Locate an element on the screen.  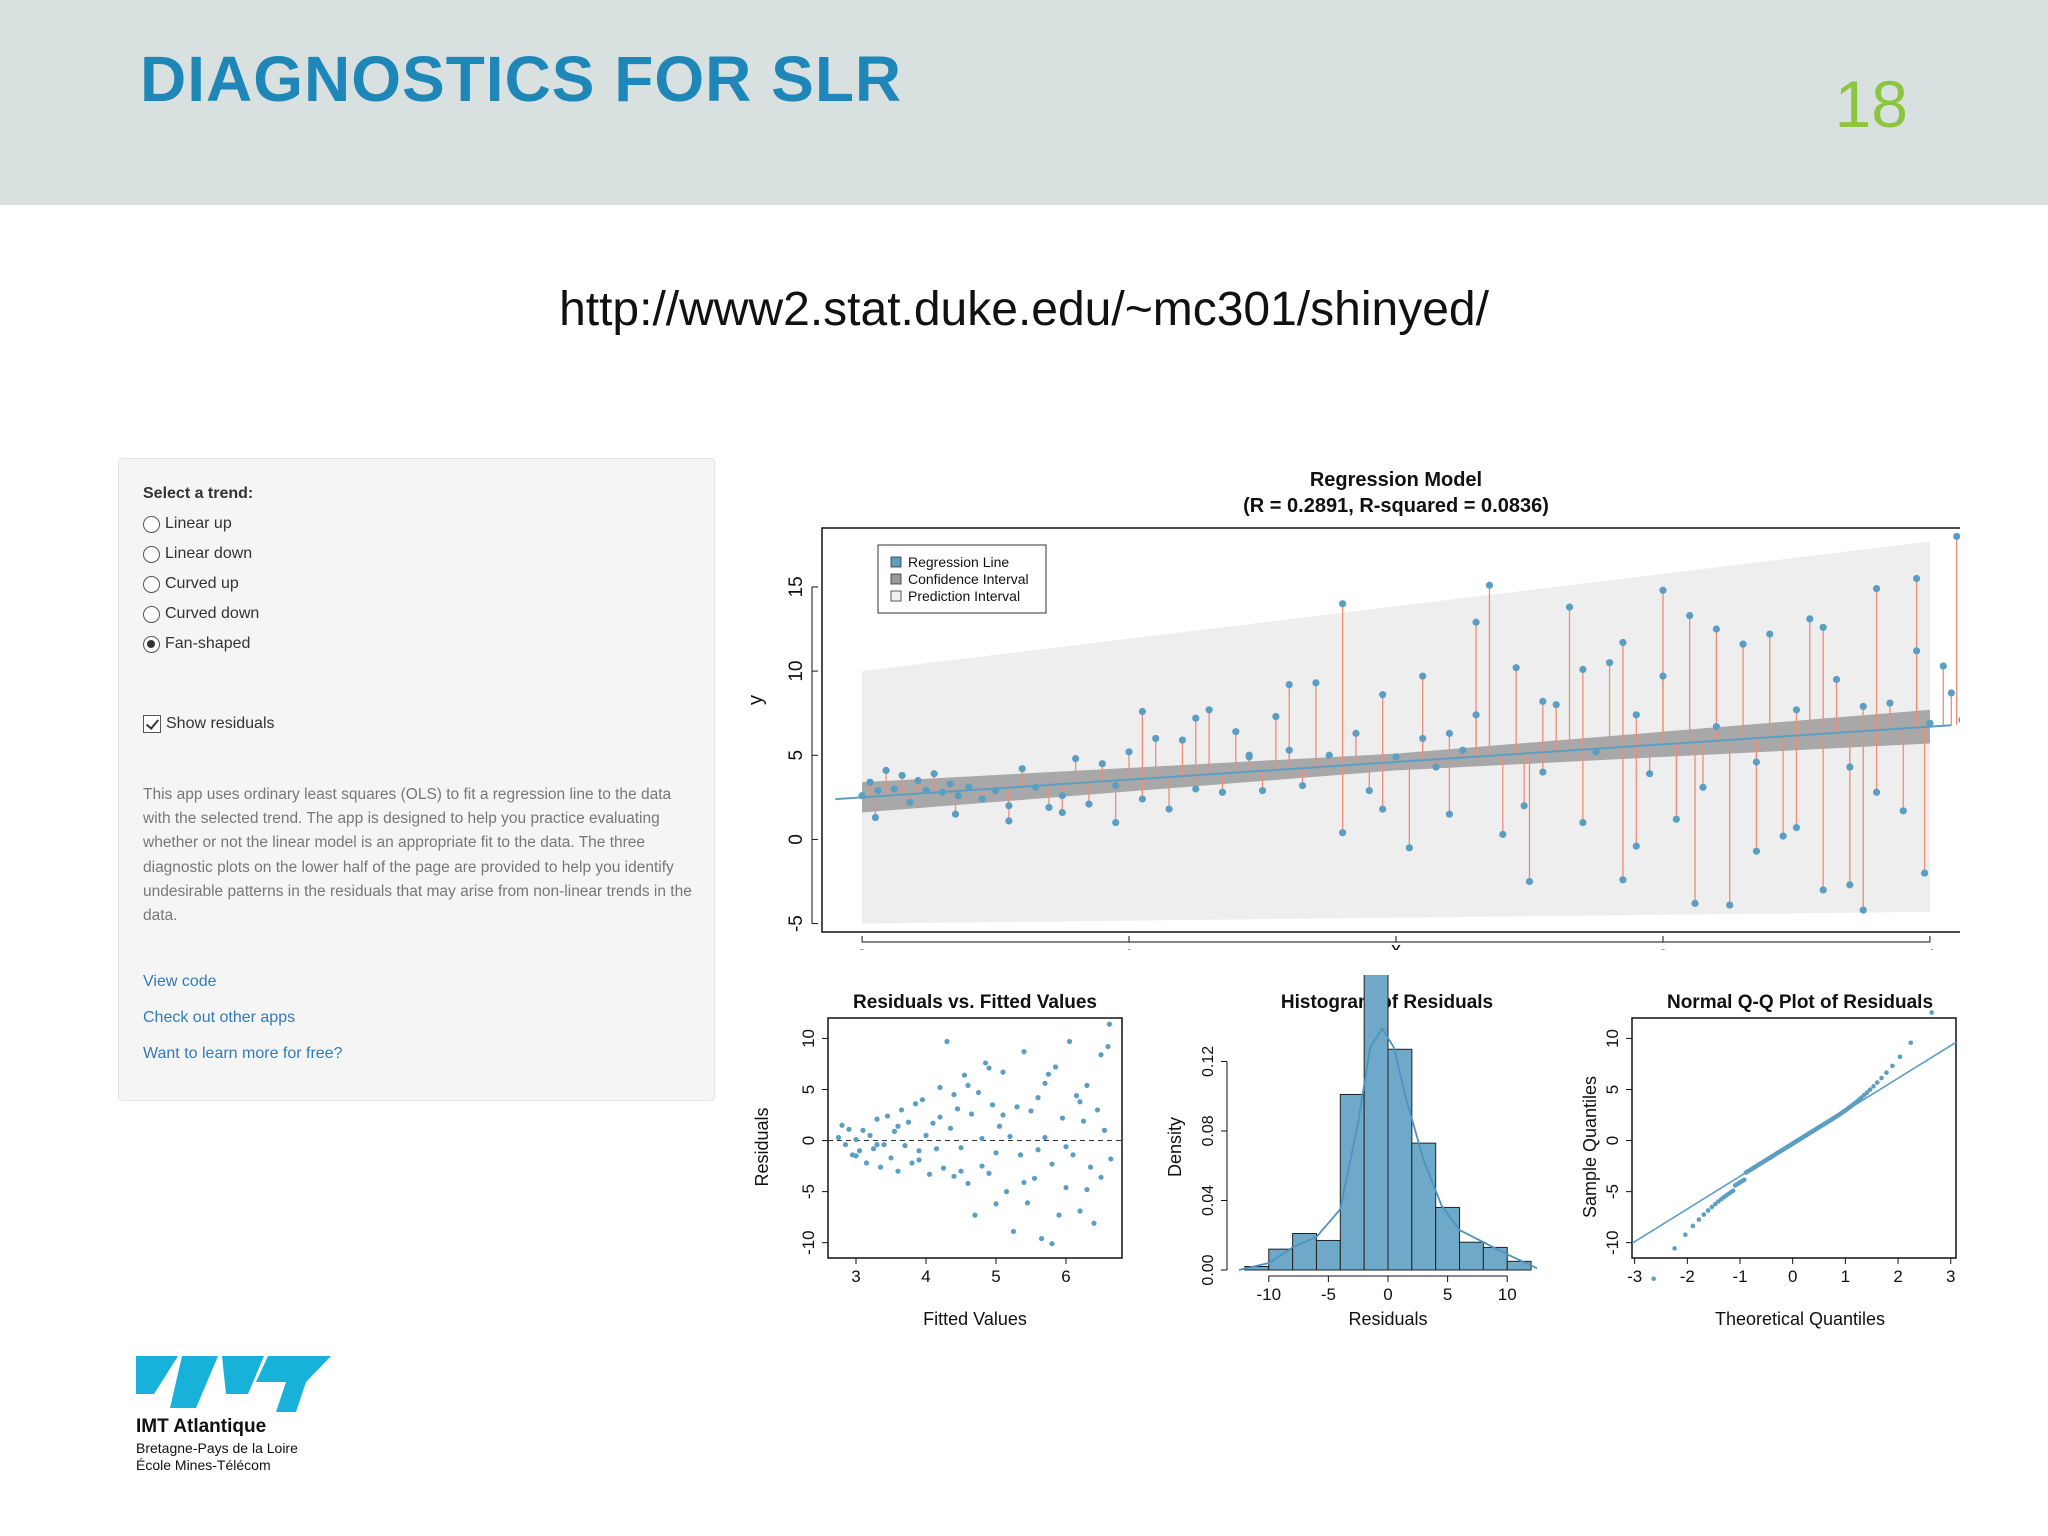
x-tick-label: -3 is located at coordinates (1634, 1276).